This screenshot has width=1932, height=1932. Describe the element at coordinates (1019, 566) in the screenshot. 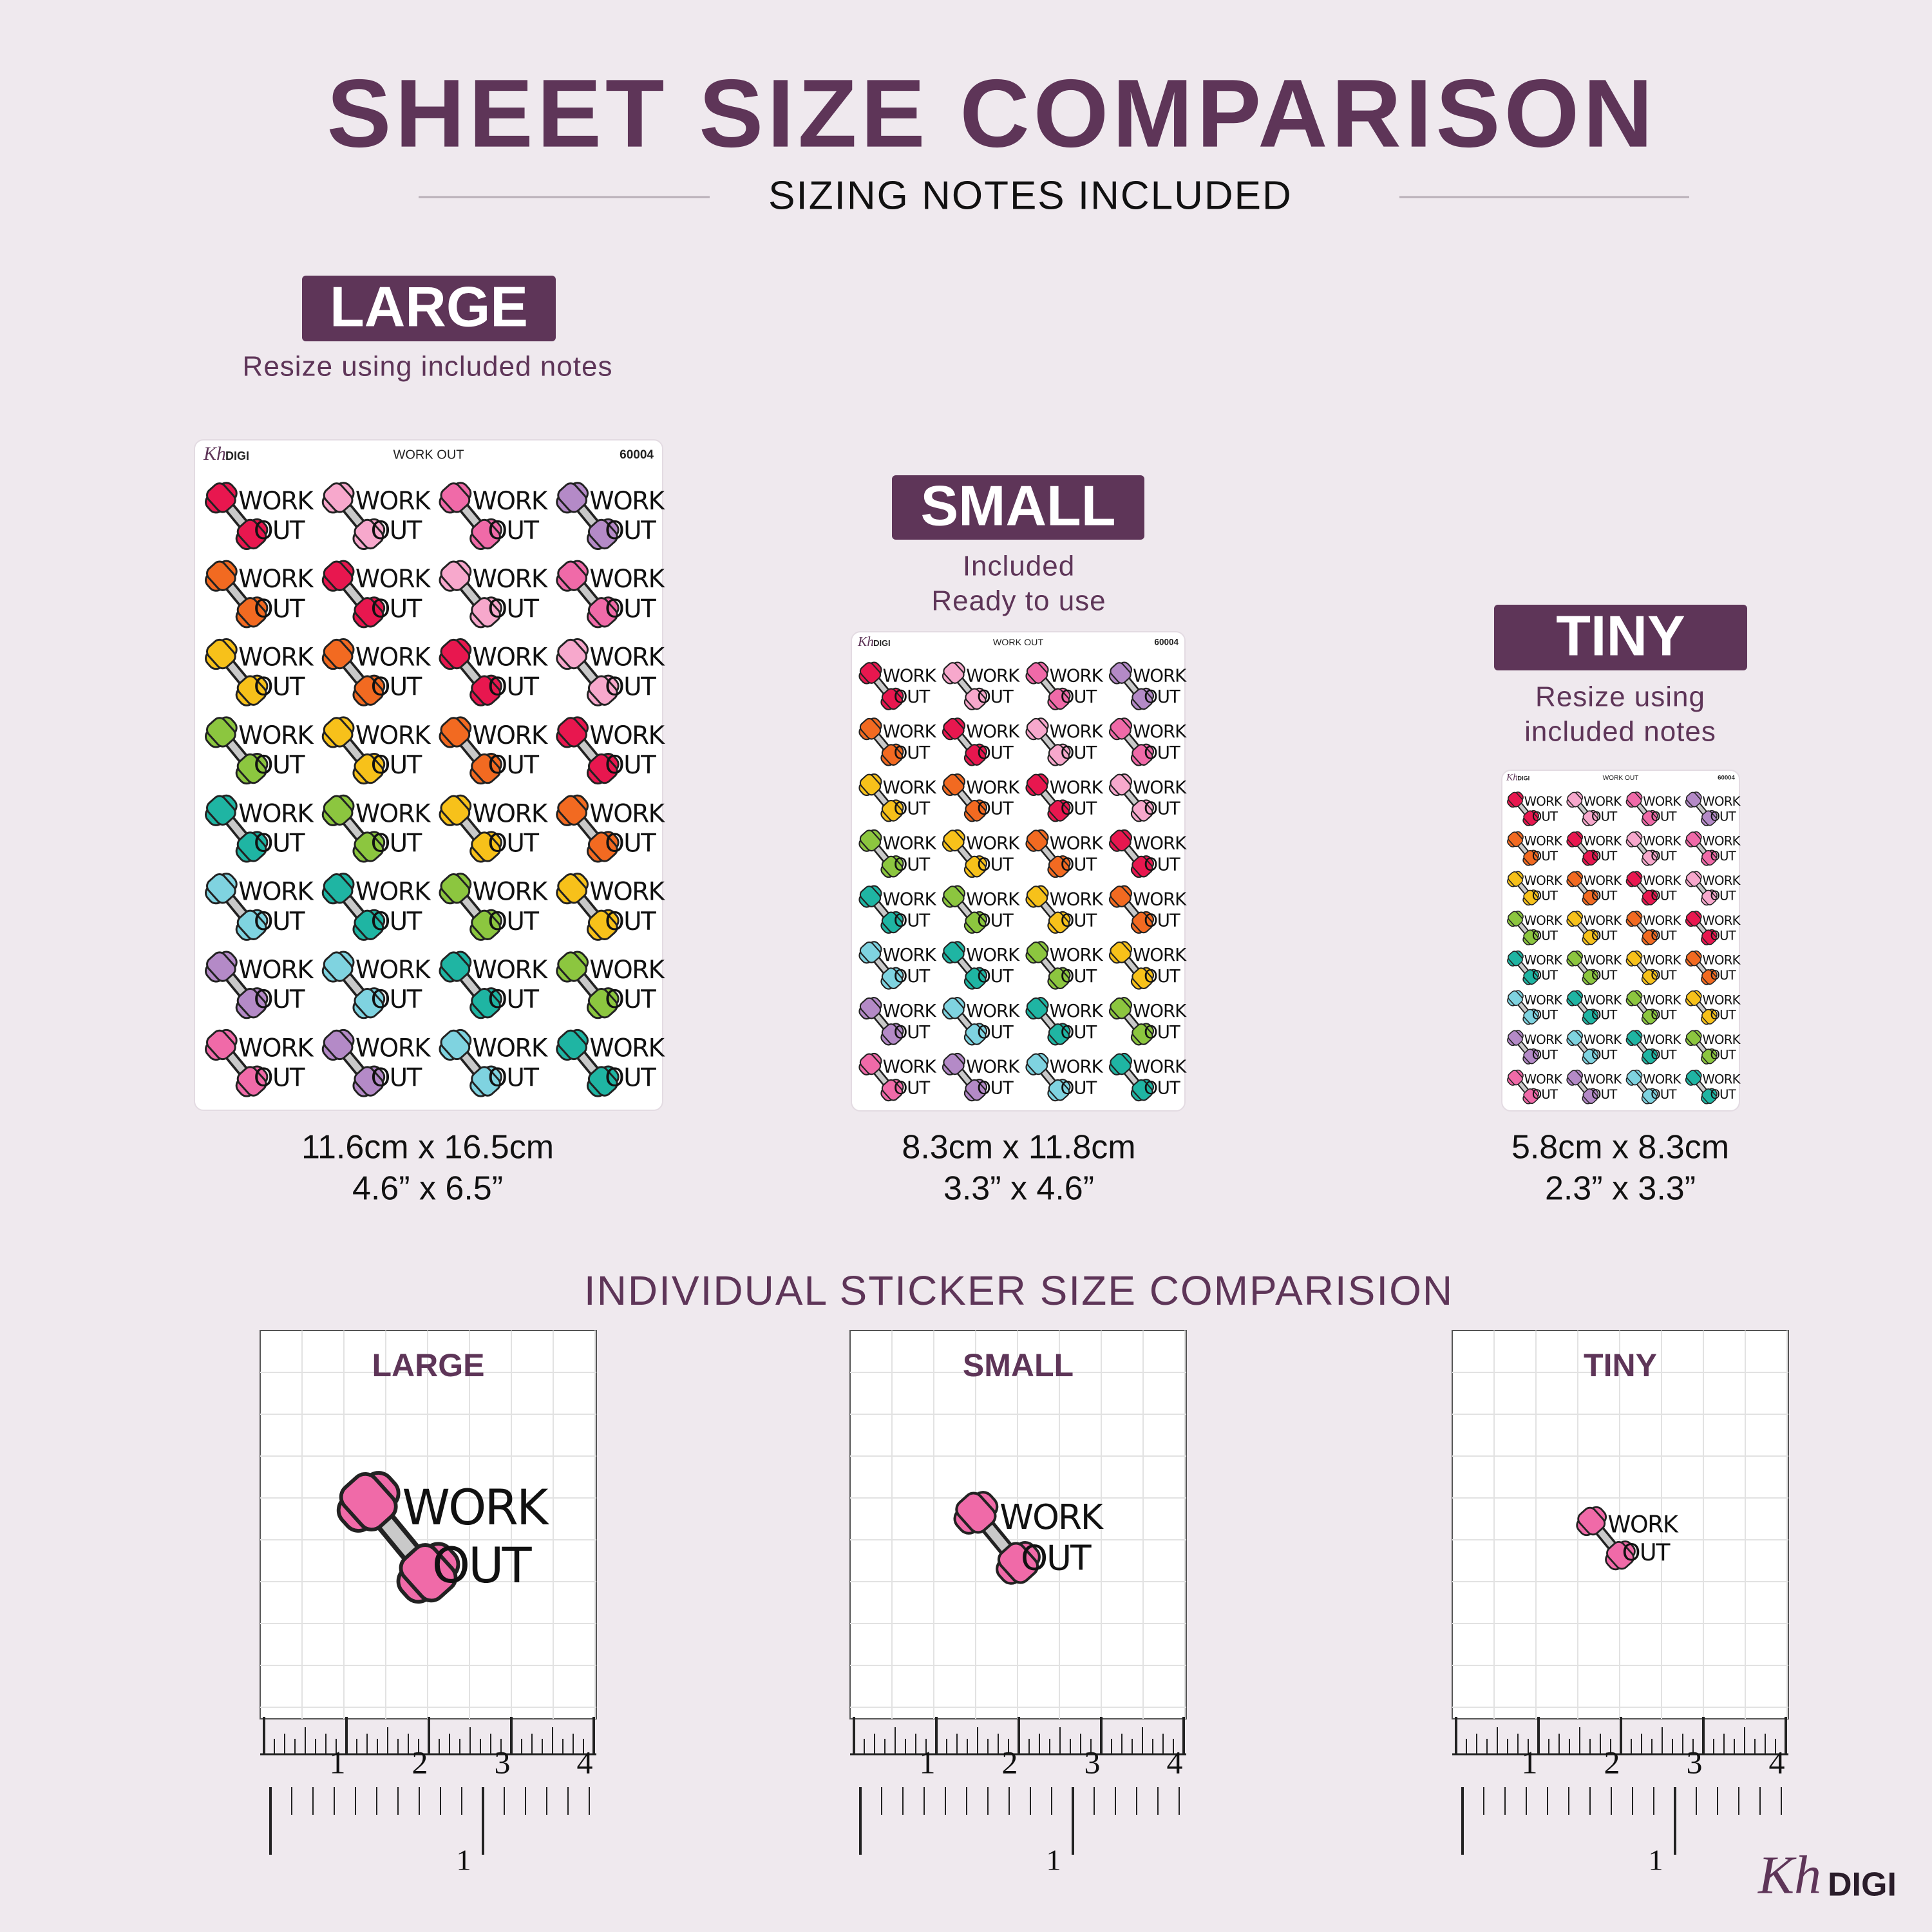

I see `size-note: Included` at that location.